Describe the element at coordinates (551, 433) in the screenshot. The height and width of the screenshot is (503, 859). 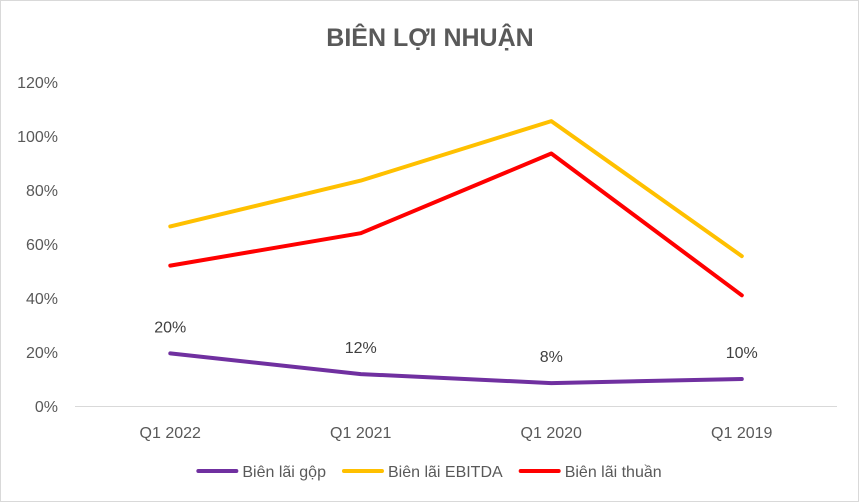
I see `x-tick-label: Q1 2020` at that location.